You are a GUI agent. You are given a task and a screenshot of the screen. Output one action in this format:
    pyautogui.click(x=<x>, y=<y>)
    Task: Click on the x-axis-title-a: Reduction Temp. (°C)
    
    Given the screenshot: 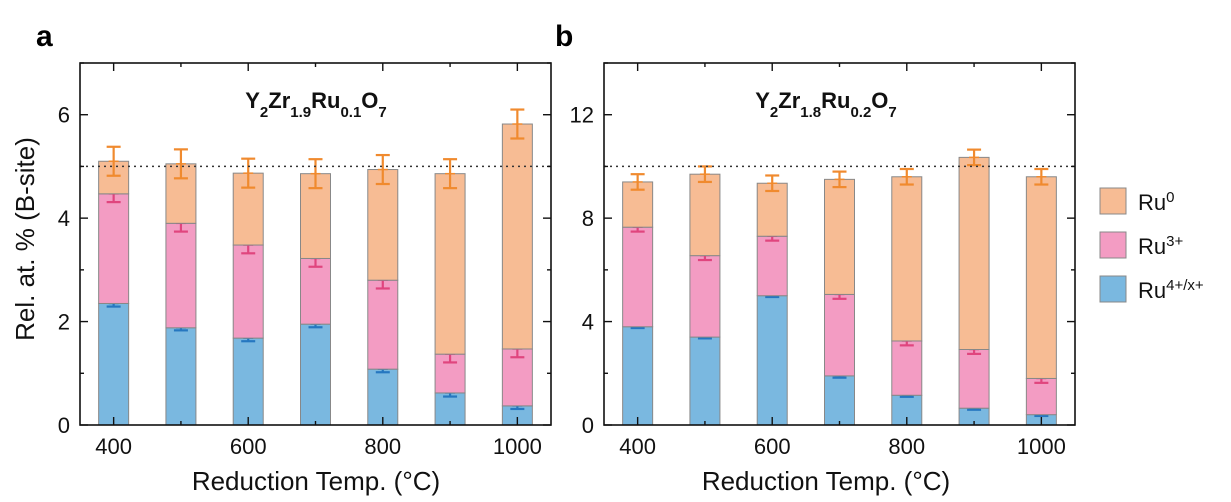 What is the action you would take?
    pyautogui.click(x=316, y=481)
    